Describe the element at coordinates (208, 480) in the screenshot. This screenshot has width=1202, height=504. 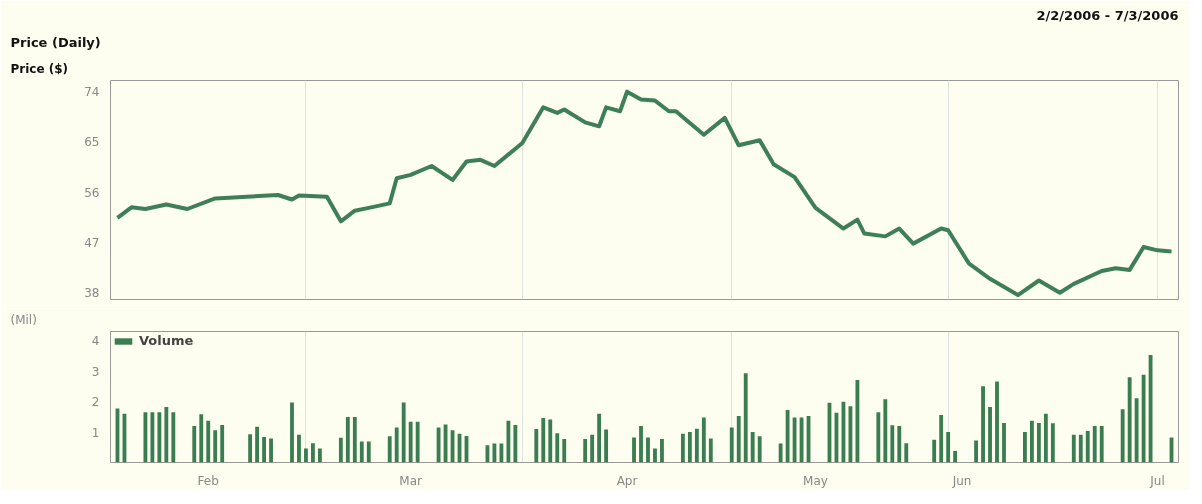
I see `x-tick-label: Feb` at that location.